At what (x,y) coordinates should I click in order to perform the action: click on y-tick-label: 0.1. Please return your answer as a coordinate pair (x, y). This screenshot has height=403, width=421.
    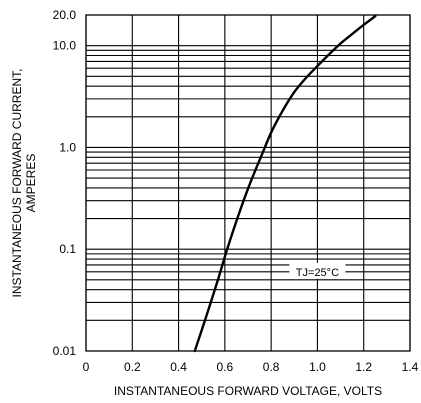
    Looking at the image, I should click on (67, 249).